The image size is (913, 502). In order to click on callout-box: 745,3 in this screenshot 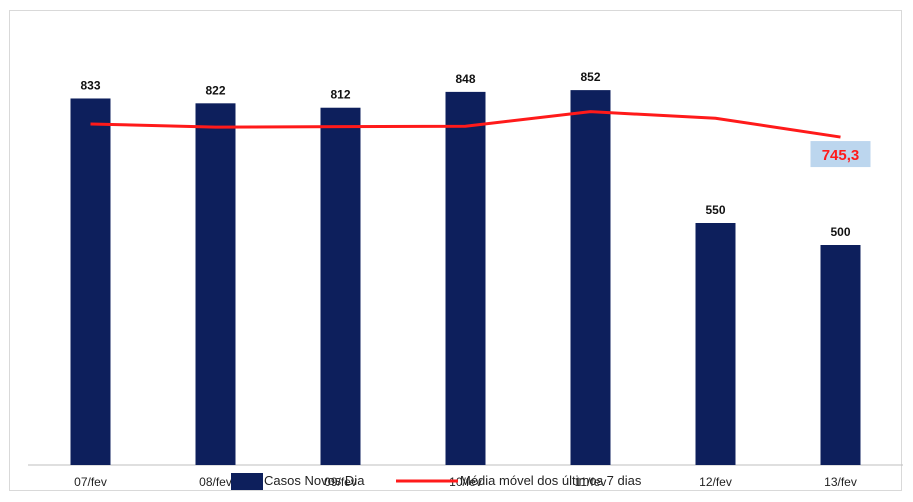, I will do `click(840, 154)`.